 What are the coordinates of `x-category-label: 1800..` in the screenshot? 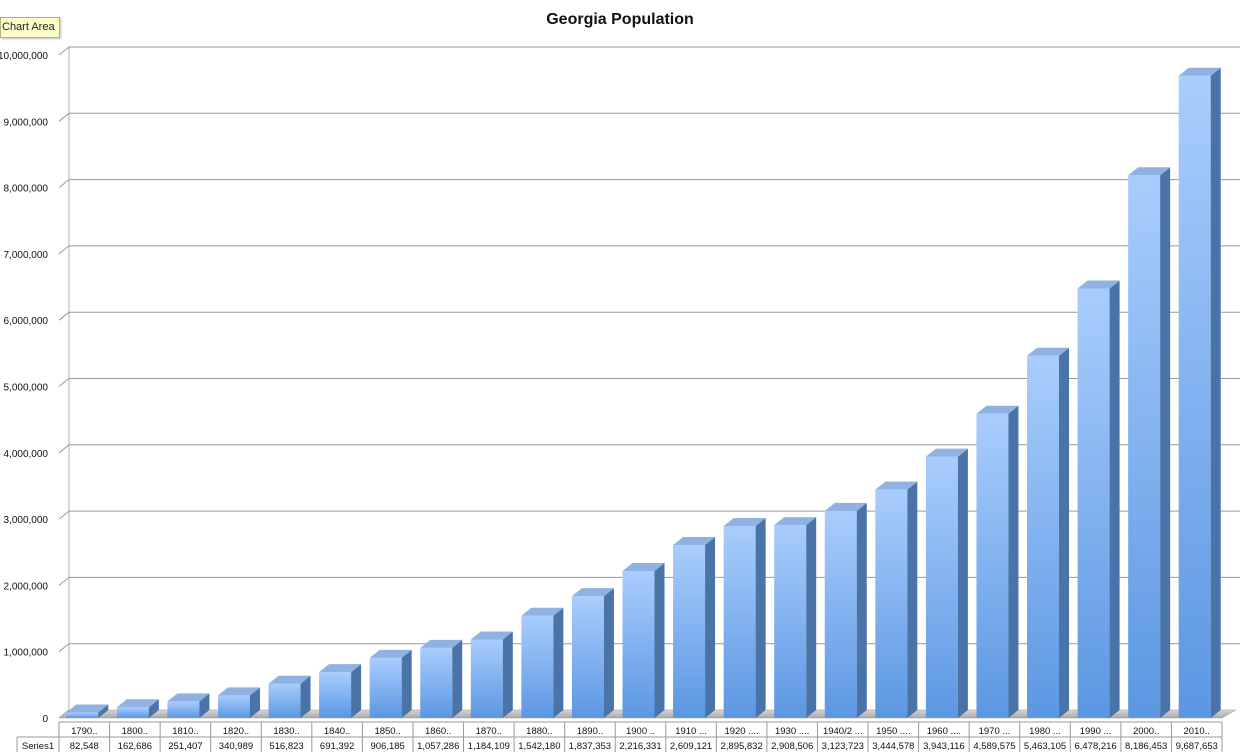 It's located at (135, 731).